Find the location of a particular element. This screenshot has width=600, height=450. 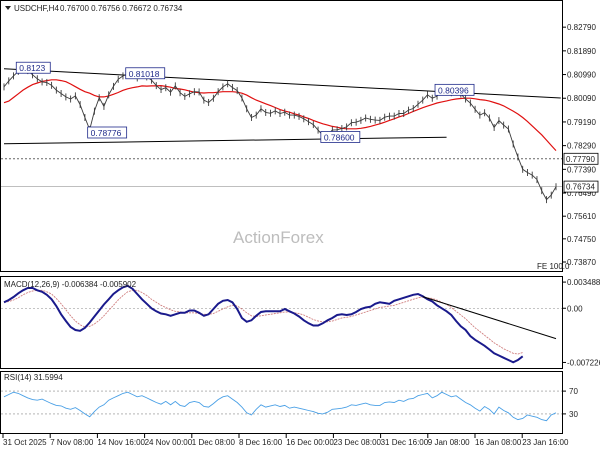

x-tick-label: 23 Jan 16:00 is located at coordinates (545, 442).